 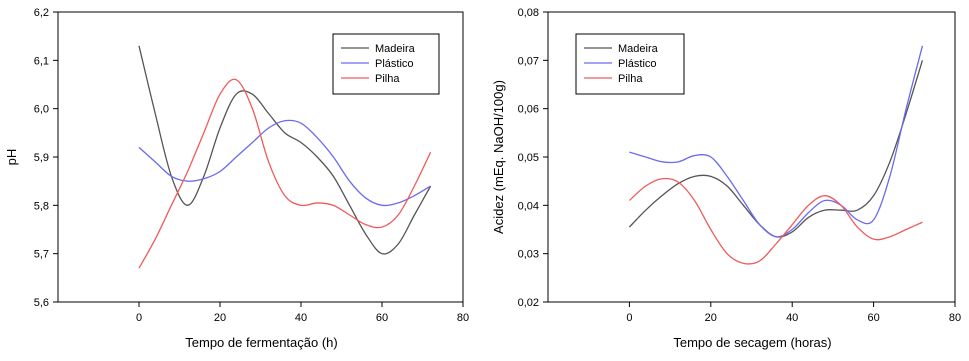 I want to click on x-axis-label: Tempo de fermentação (h), so click(x=261, y=342).